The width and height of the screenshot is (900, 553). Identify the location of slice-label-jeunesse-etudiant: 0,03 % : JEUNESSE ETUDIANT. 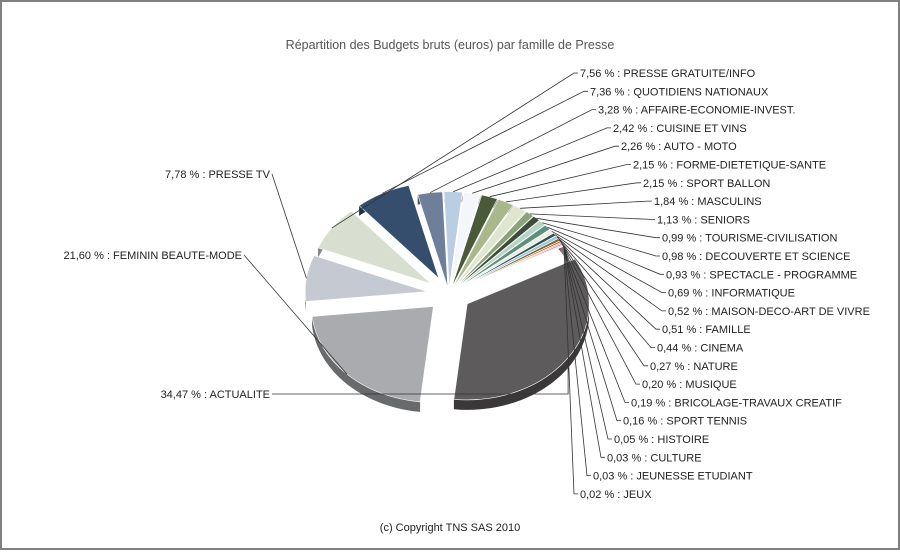
(673, 477).